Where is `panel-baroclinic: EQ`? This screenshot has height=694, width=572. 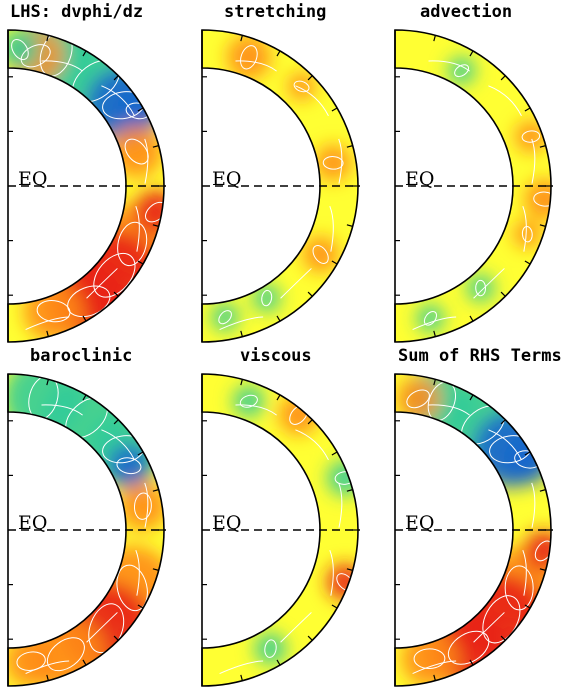 panel-baroclinic: EQ is located at coordinates (86, 530).